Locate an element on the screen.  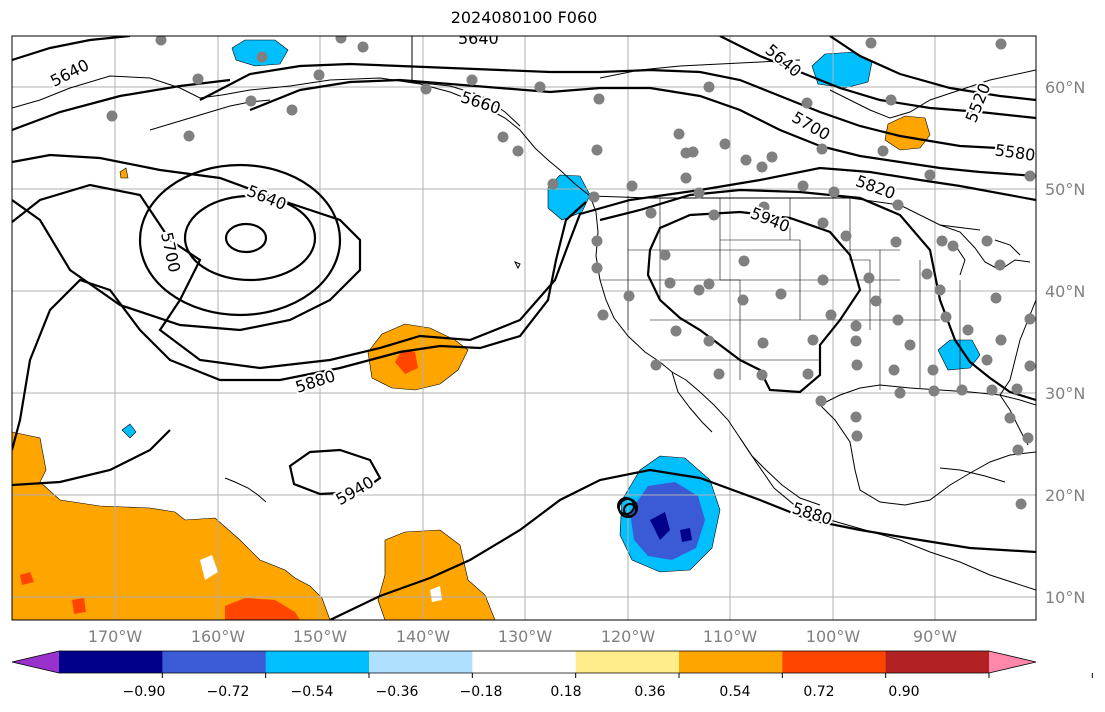
contour-label: 5660 is located at coordinates (481, 102).